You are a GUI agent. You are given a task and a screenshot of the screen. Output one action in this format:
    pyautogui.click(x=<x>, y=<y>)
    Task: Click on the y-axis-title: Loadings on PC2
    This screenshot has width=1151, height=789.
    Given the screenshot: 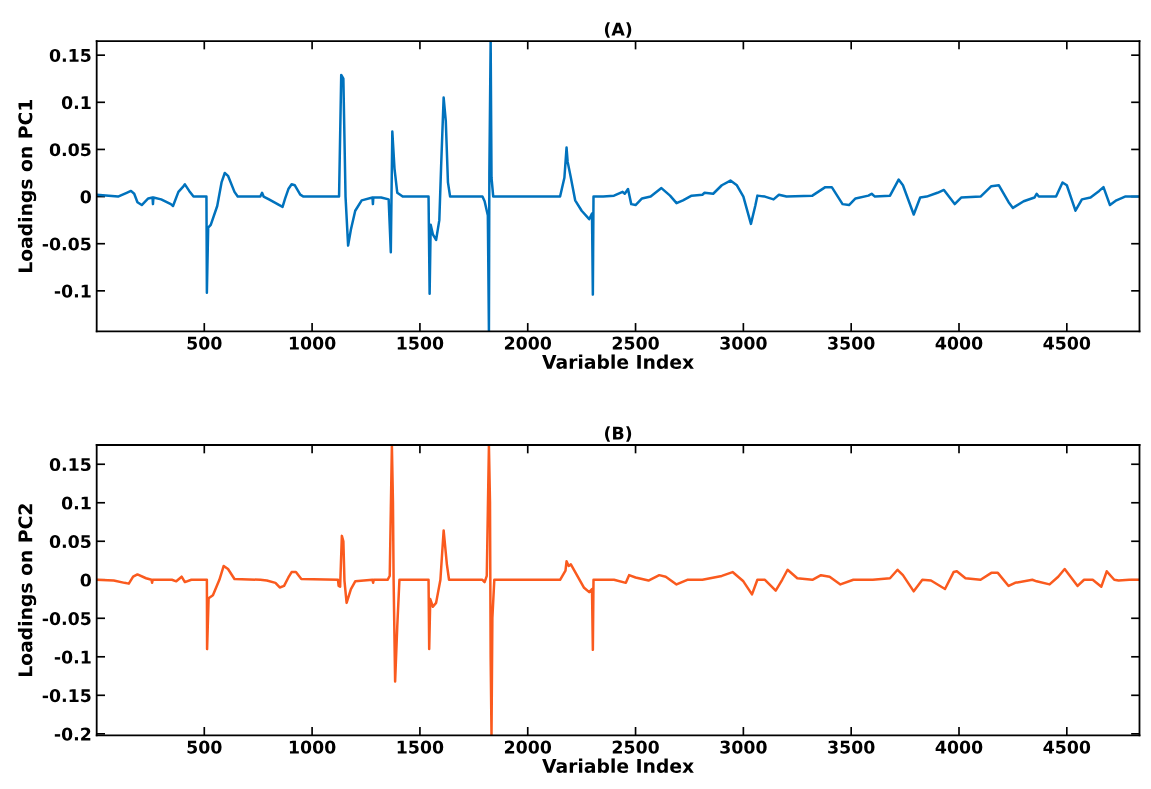 What is the action you would take?
    pyautogui.click(x=27, y=590)
    